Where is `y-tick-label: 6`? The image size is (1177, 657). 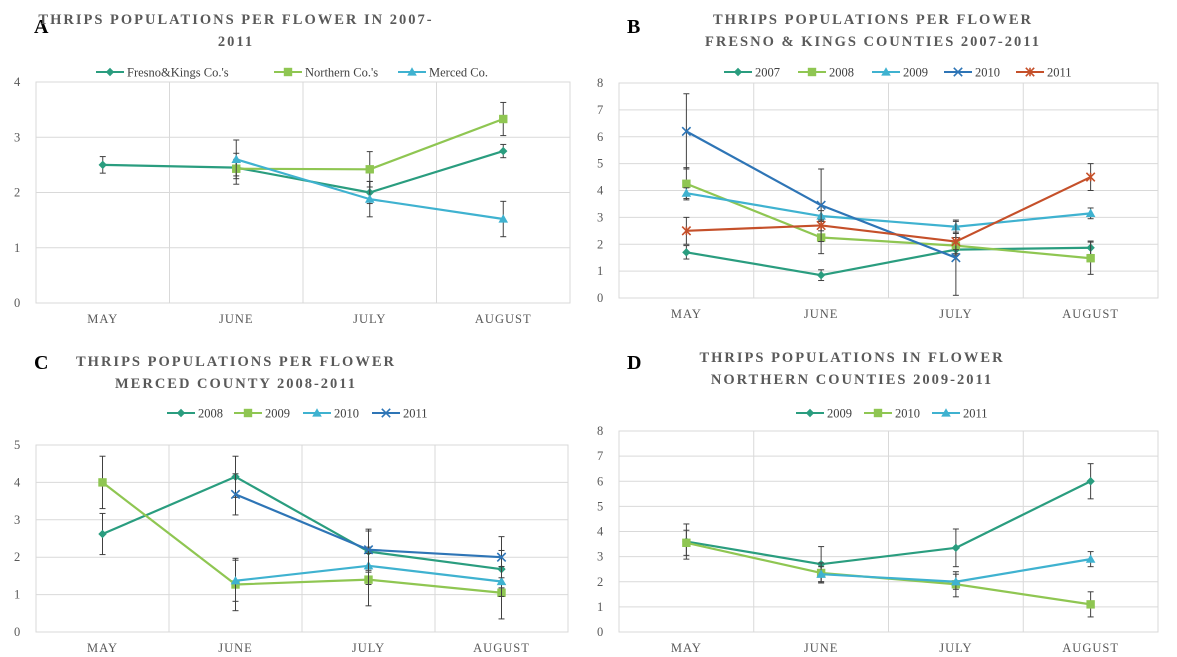
y-tick-label: 6 is located at coordinates (600, 481).